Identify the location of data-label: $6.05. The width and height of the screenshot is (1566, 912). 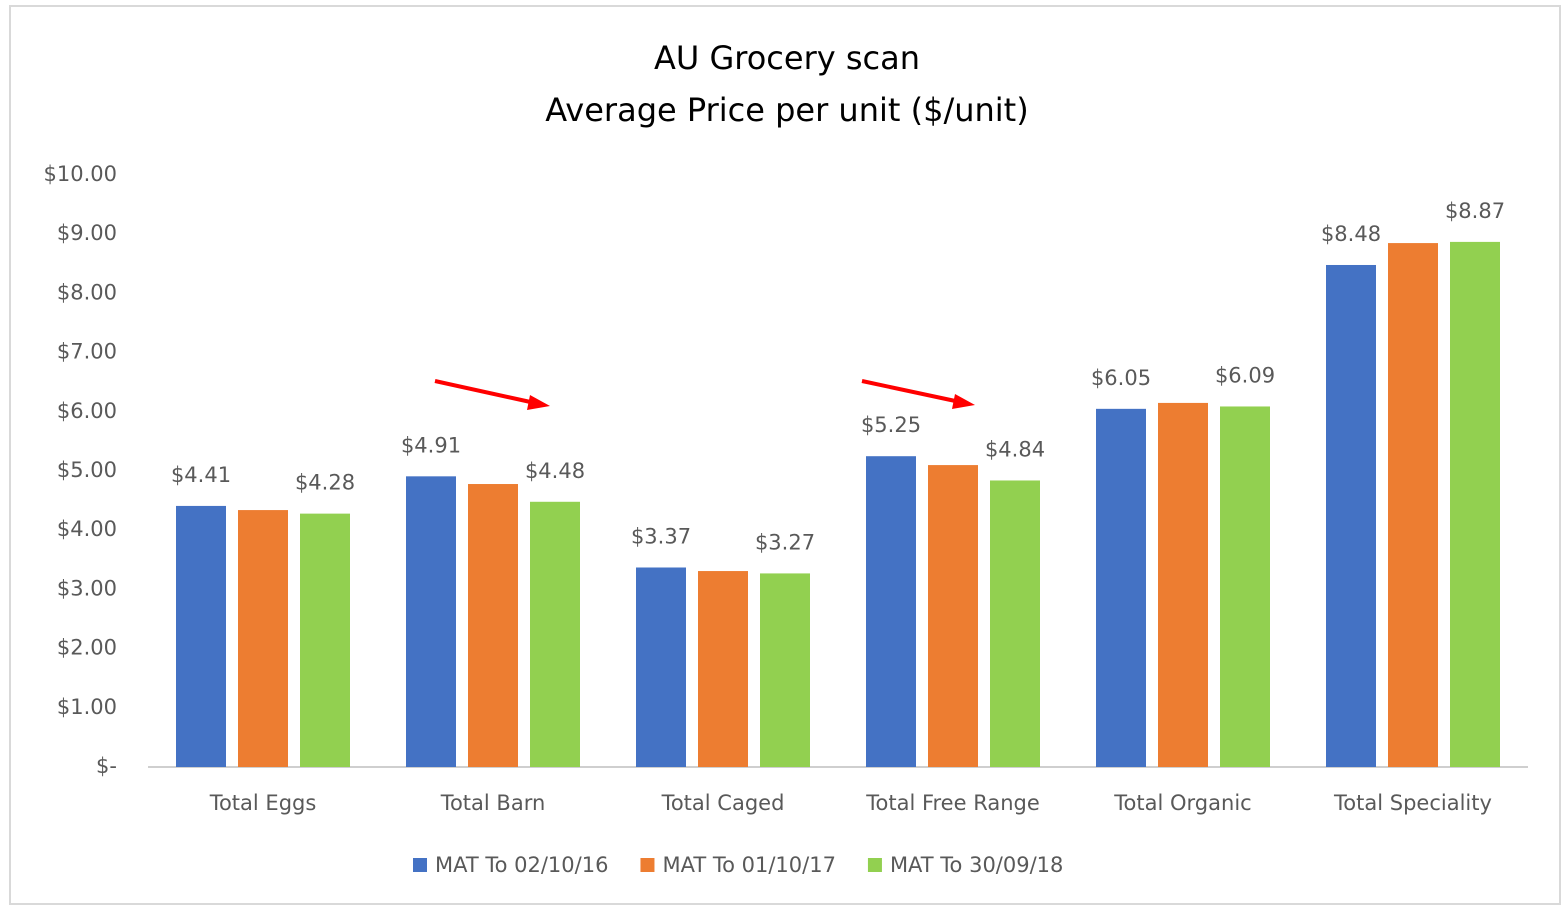
(1121, 378).